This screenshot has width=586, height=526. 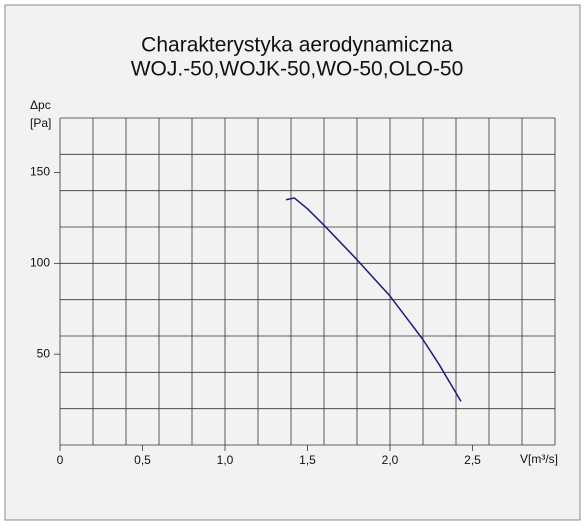 What do you see at coordinates (297, 45) in the screenshot?
I see `chart-title: Charakterystyka aerodynamiczna` at bounding box center [297, 45].